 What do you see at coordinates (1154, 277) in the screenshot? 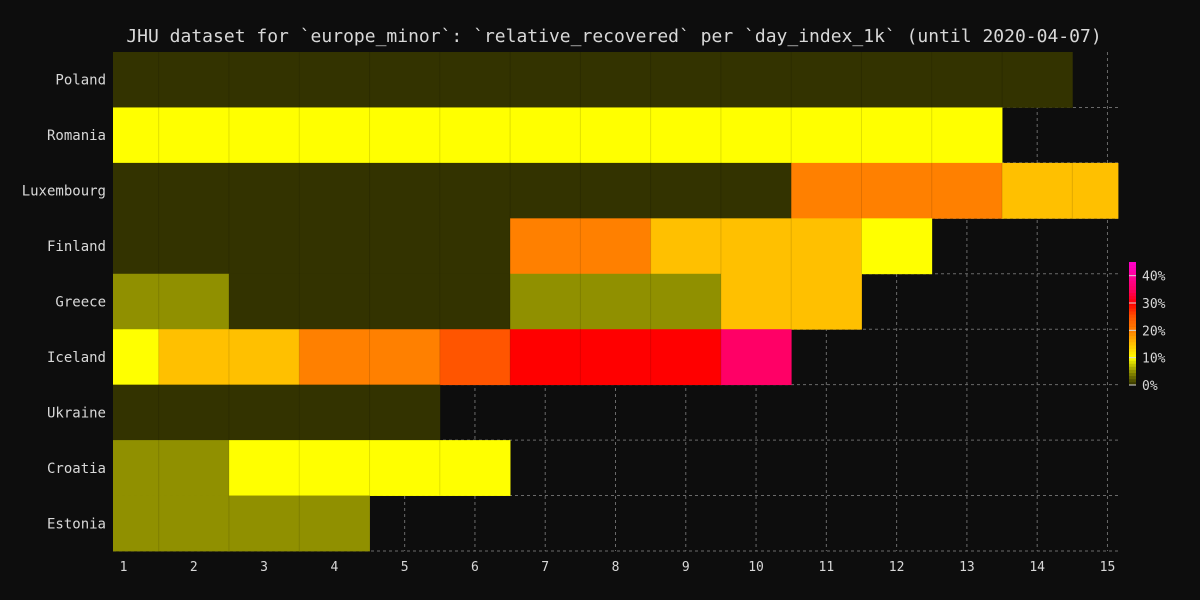
I see `colorbar-label-40: 40%` at bounding box center [1154, 277].